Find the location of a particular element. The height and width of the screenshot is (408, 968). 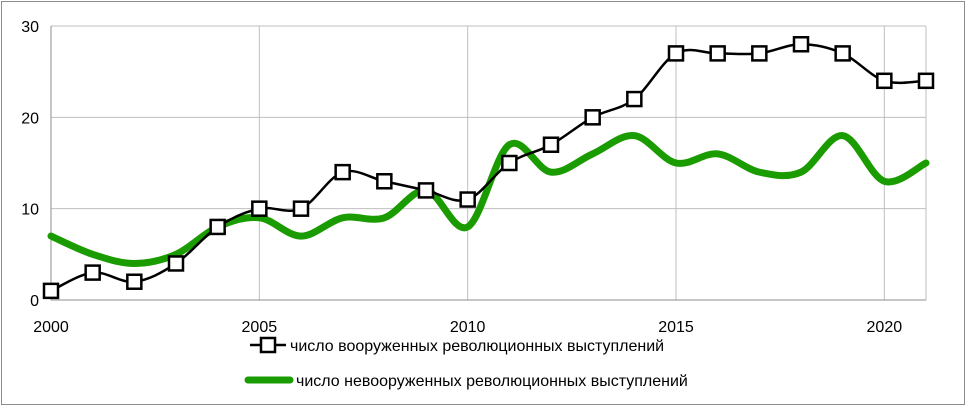

x-tick-labels: 2000 2005 2010 2015 2020 is located at coordinates (467, 327).